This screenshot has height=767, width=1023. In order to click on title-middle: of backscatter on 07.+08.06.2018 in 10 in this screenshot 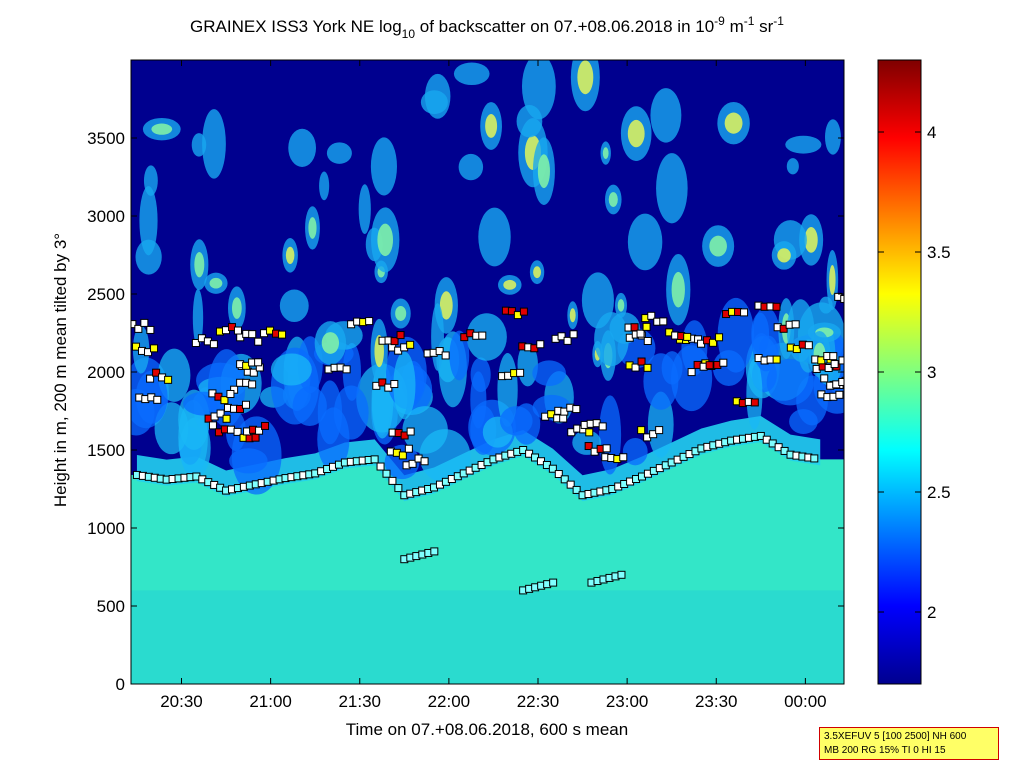, I will do `click(564, 26)`.